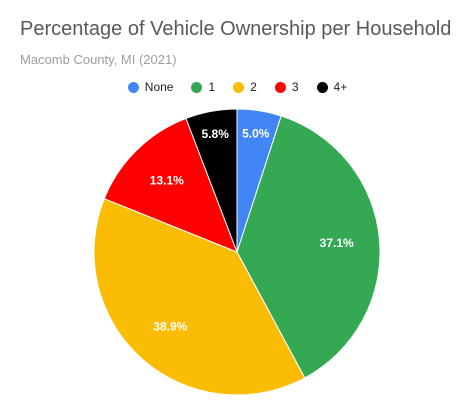 Image resolution: width=475 pixels, height=415 pixels. Describe the element at coordinates (170, 327) in the screenshot. I see `slice-data-label: 38.9%` at that location.